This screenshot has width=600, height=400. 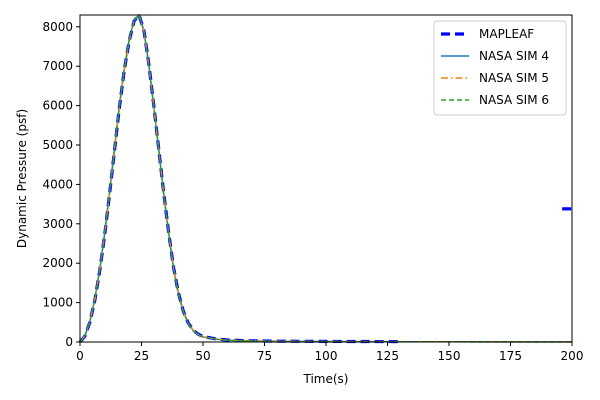 What do you see at coordinates (57, 224) in the screenshot?
I see `y-tick-label: 3000` at bounding box center [57, 224].